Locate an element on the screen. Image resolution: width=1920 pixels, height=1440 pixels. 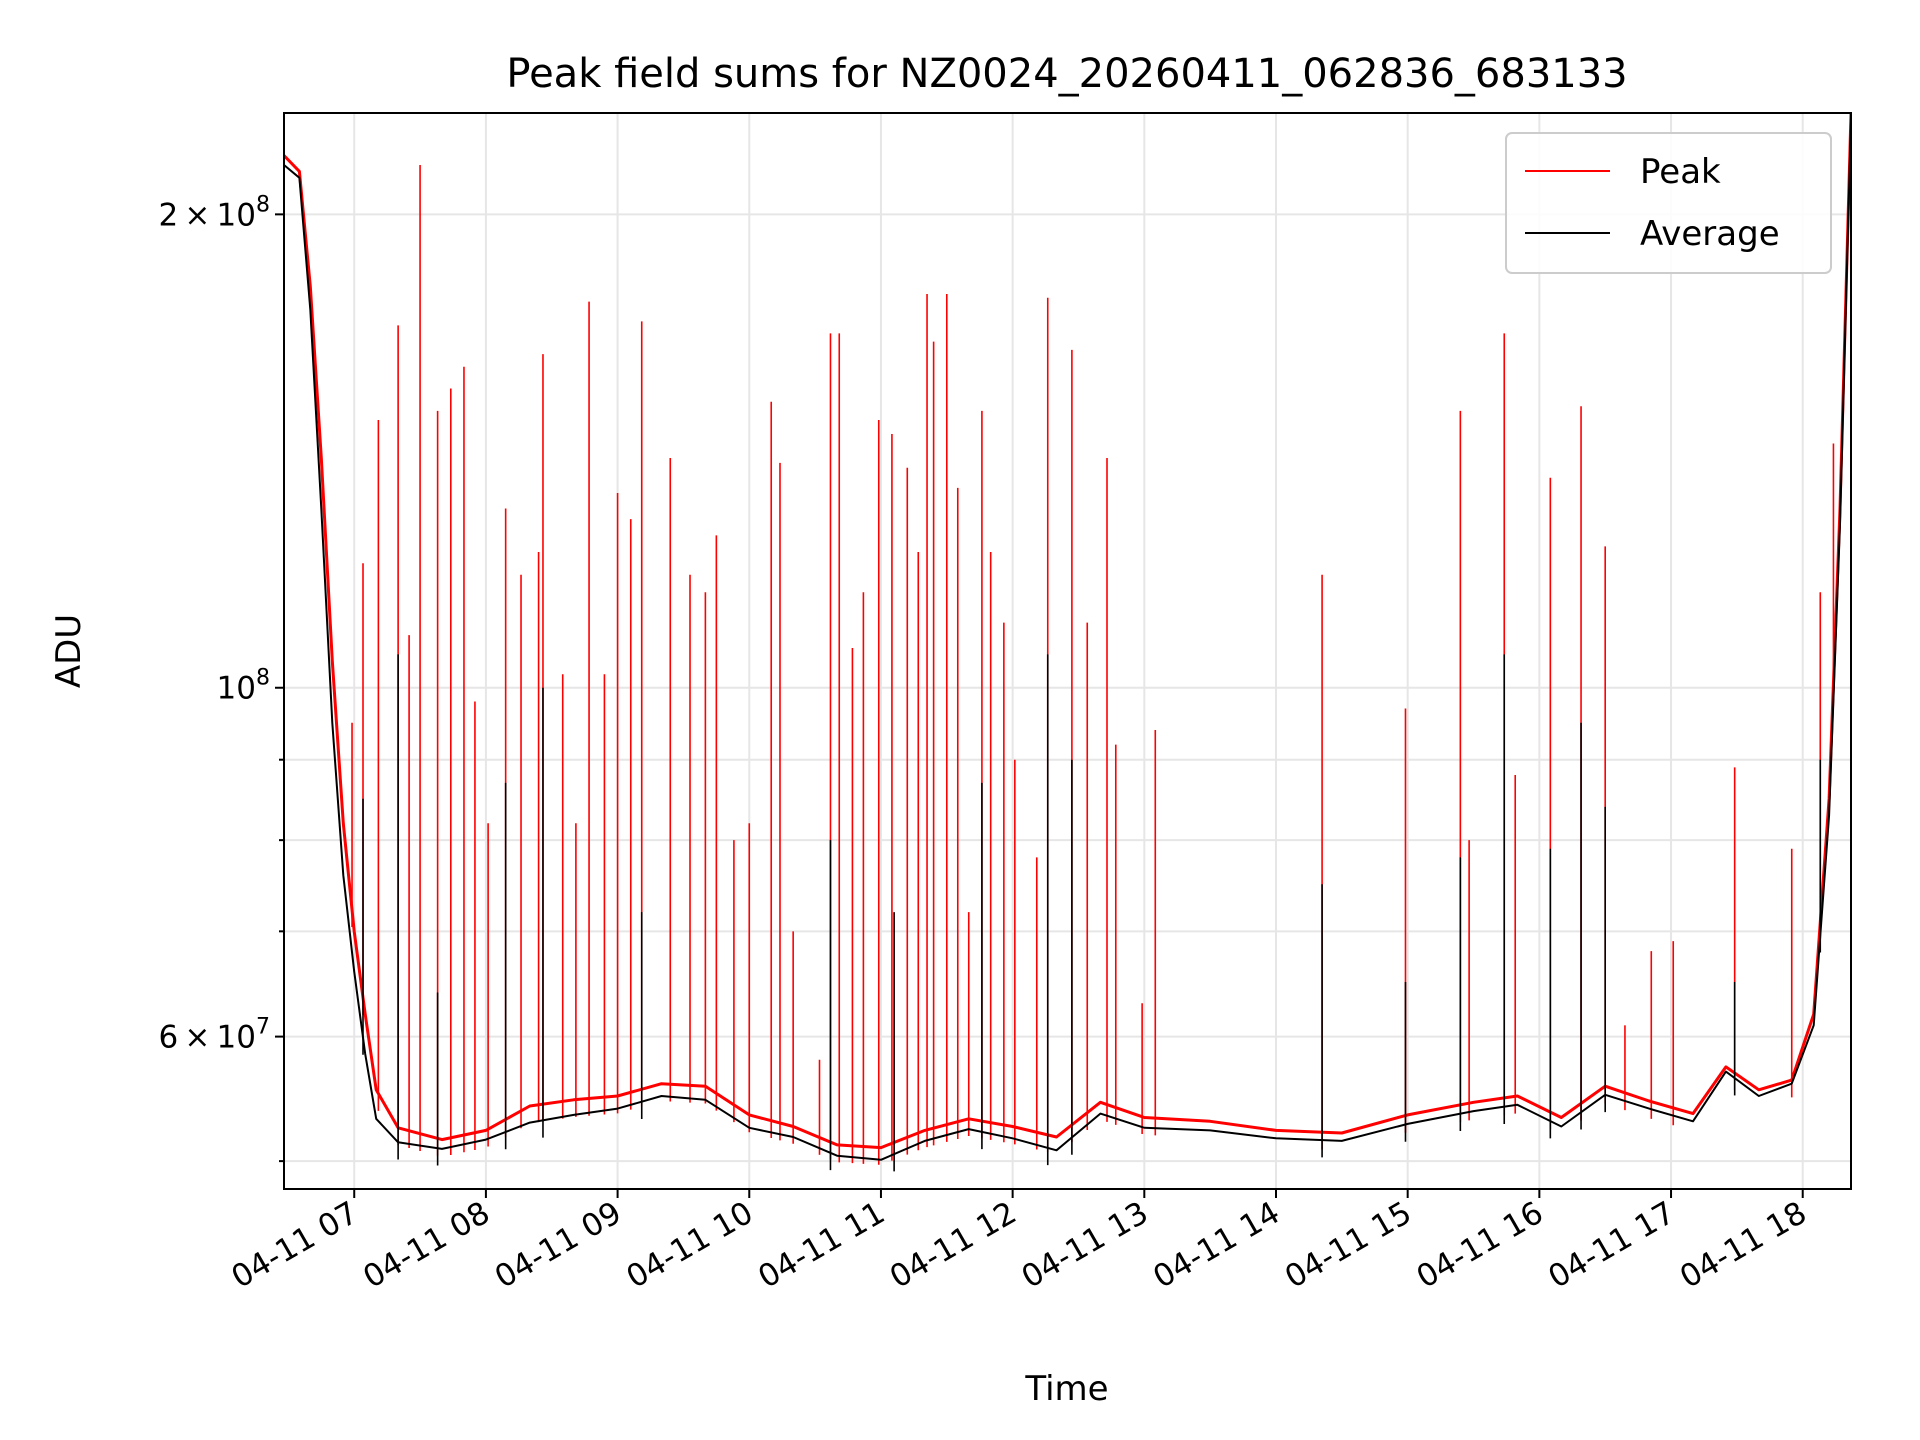
y-tick-exponent: 7 is located at coordinates (263, 1027).